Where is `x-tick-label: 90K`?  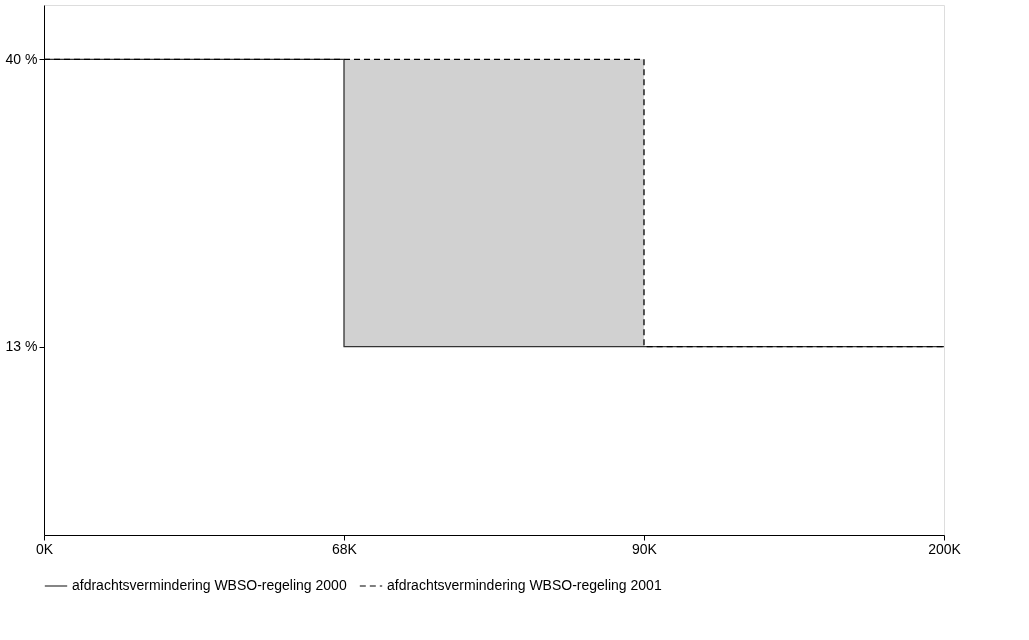 x-tick-label: 90K is located at coordinates (645, 548).